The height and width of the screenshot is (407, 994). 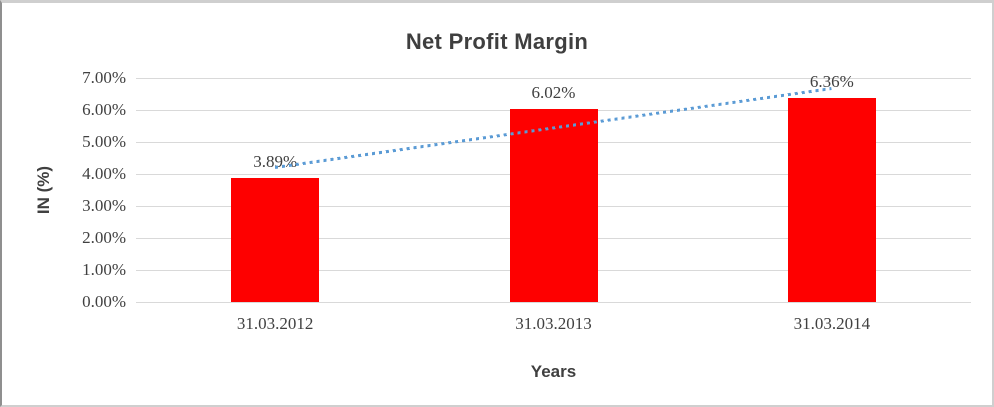 I want to click on data-label: 6.02%, so click(x=553, y=93).